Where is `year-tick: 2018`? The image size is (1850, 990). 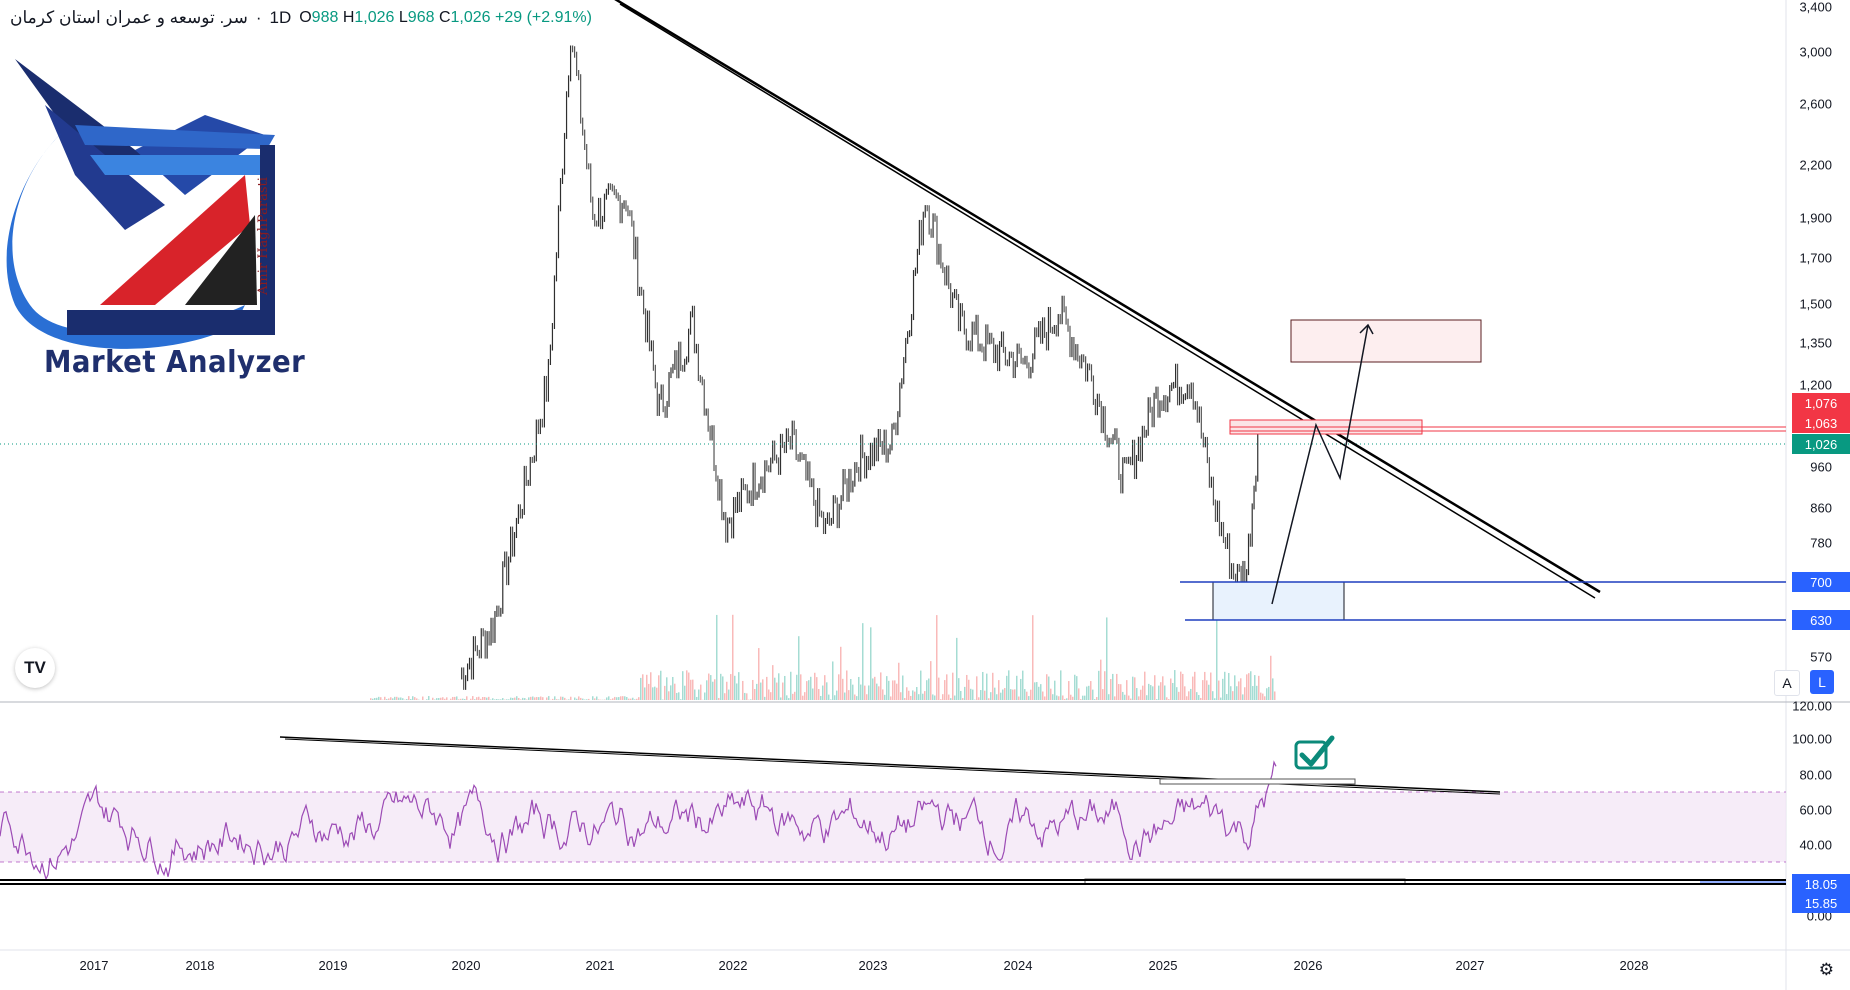
year-tick: 2018 is located at coordinates (200, 965).